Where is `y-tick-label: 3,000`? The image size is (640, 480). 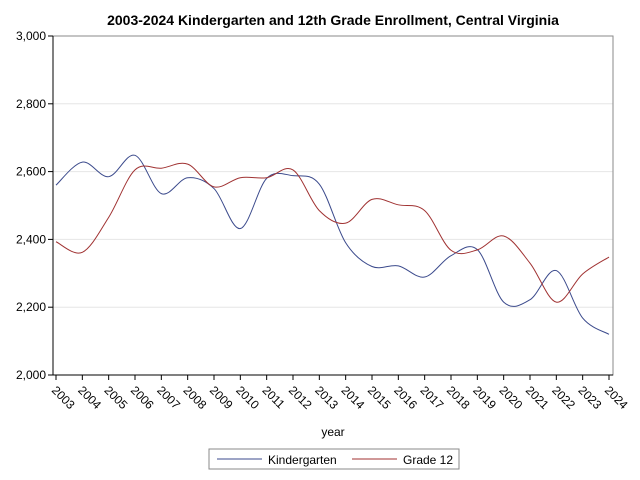
y-tick-label: 3,000 is located at coordinates (31, 36).